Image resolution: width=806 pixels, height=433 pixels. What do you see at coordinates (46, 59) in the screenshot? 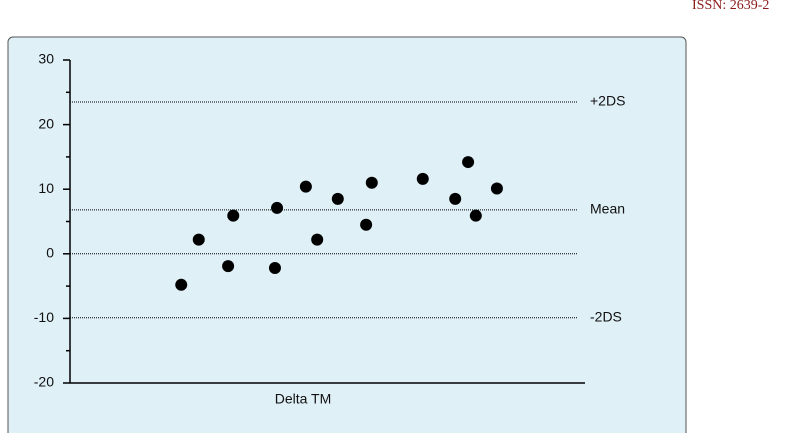
I see `y-tick-label: 30` at bounding box center [46, 59].